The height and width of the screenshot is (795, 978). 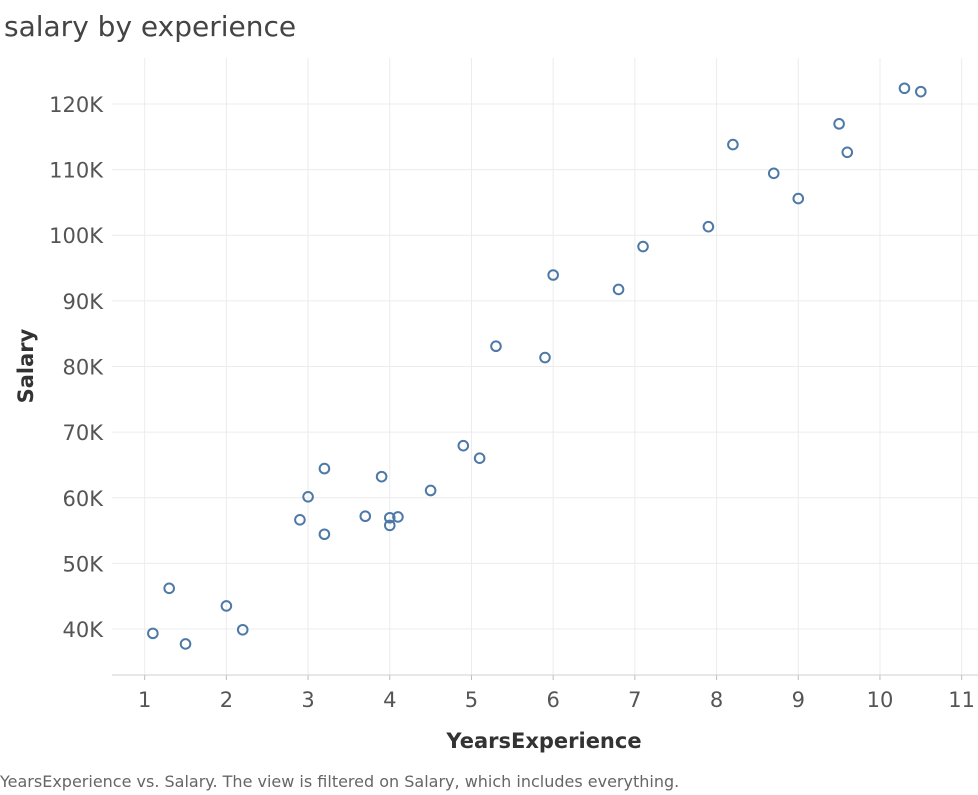 I want to click on y-tick-label: 40K, so click(x=84, y=630).